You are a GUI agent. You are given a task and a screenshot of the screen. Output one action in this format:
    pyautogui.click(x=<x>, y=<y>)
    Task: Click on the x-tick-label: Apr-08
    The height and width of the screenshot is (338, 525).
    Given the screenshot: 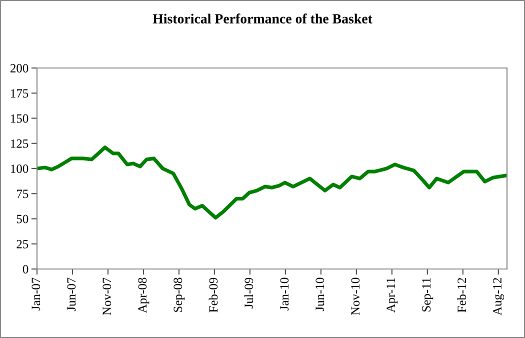 What is the action you would take?
    pyautogui.click(x=144, y=296)
    